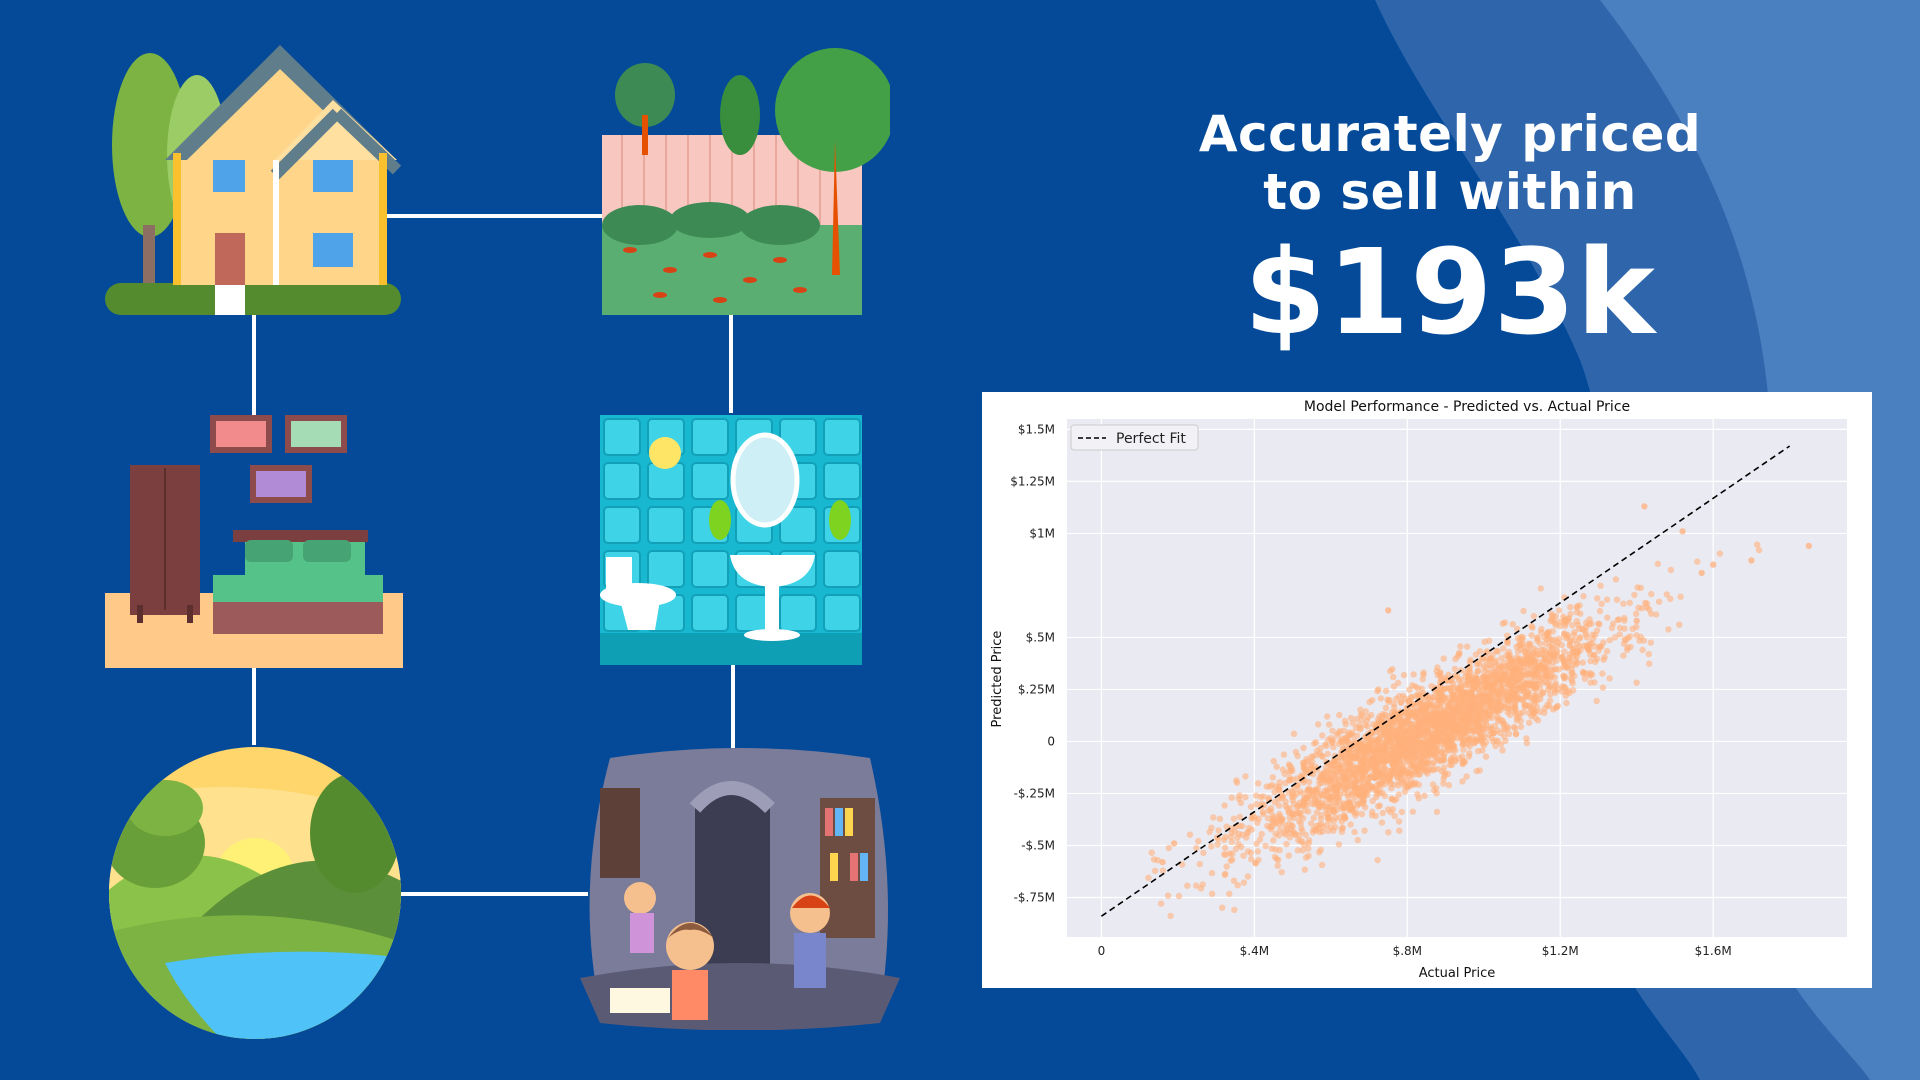 This screenshot has height=1080, width=1920. I want to click on library-illustration, so click(740, 889).